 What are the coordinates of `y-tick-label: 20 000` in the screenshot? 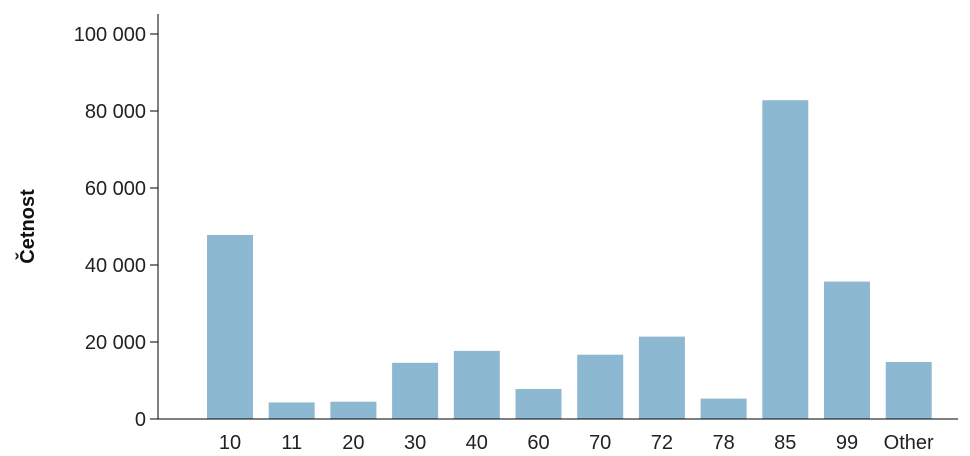 It's located at (115, 343).